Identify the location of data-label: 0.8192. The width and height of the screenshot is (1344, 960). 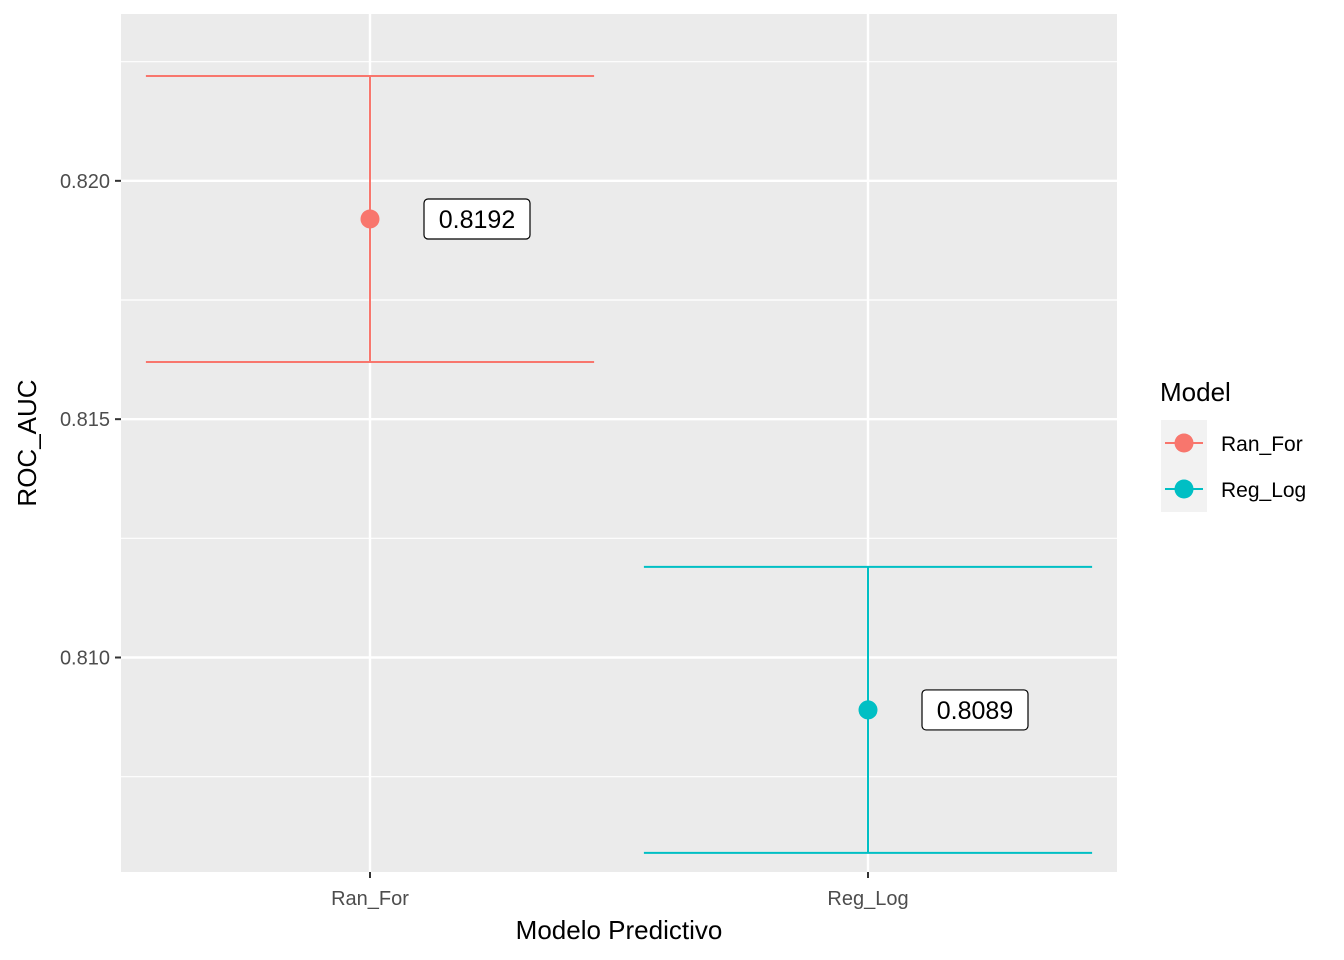
(477, 220).